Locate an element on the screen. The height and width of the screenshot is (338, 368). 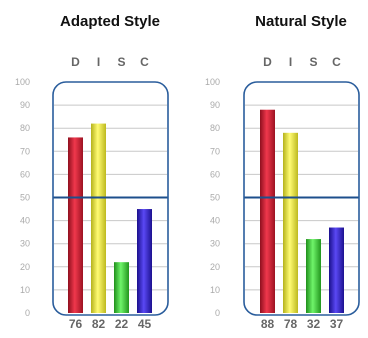
value-label-c: 37 is located at coordinates (337, 324).